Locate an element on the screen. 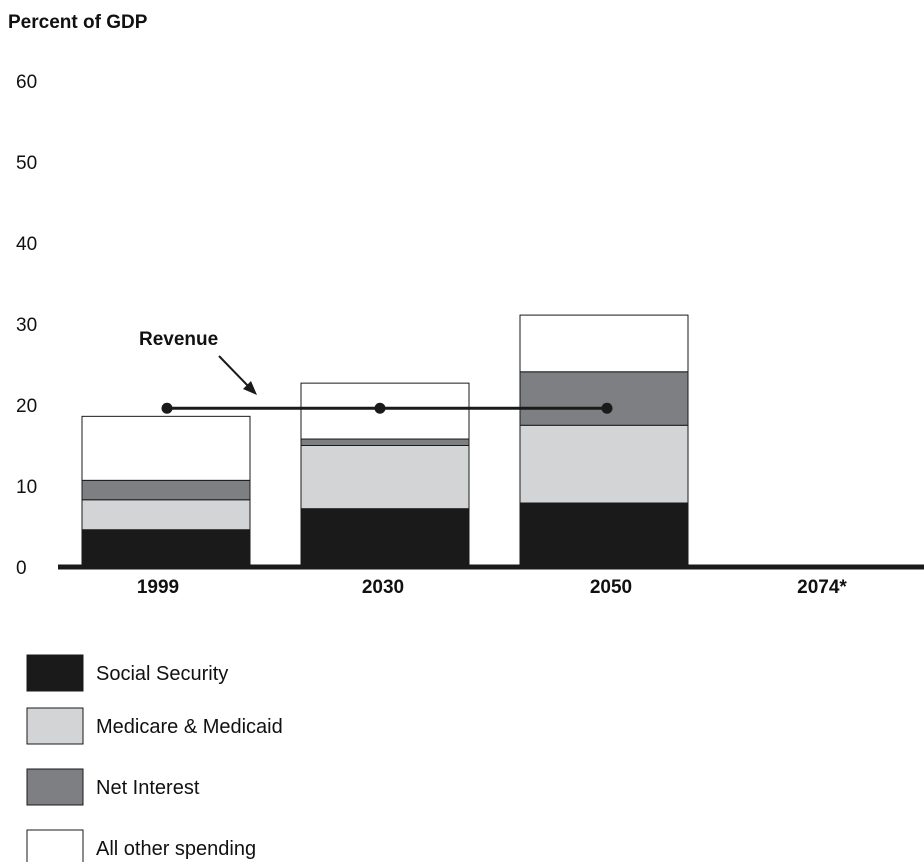 The image size is (924, 867). bar-2030-medicare-medicaid is located at coordinates (385, 477).